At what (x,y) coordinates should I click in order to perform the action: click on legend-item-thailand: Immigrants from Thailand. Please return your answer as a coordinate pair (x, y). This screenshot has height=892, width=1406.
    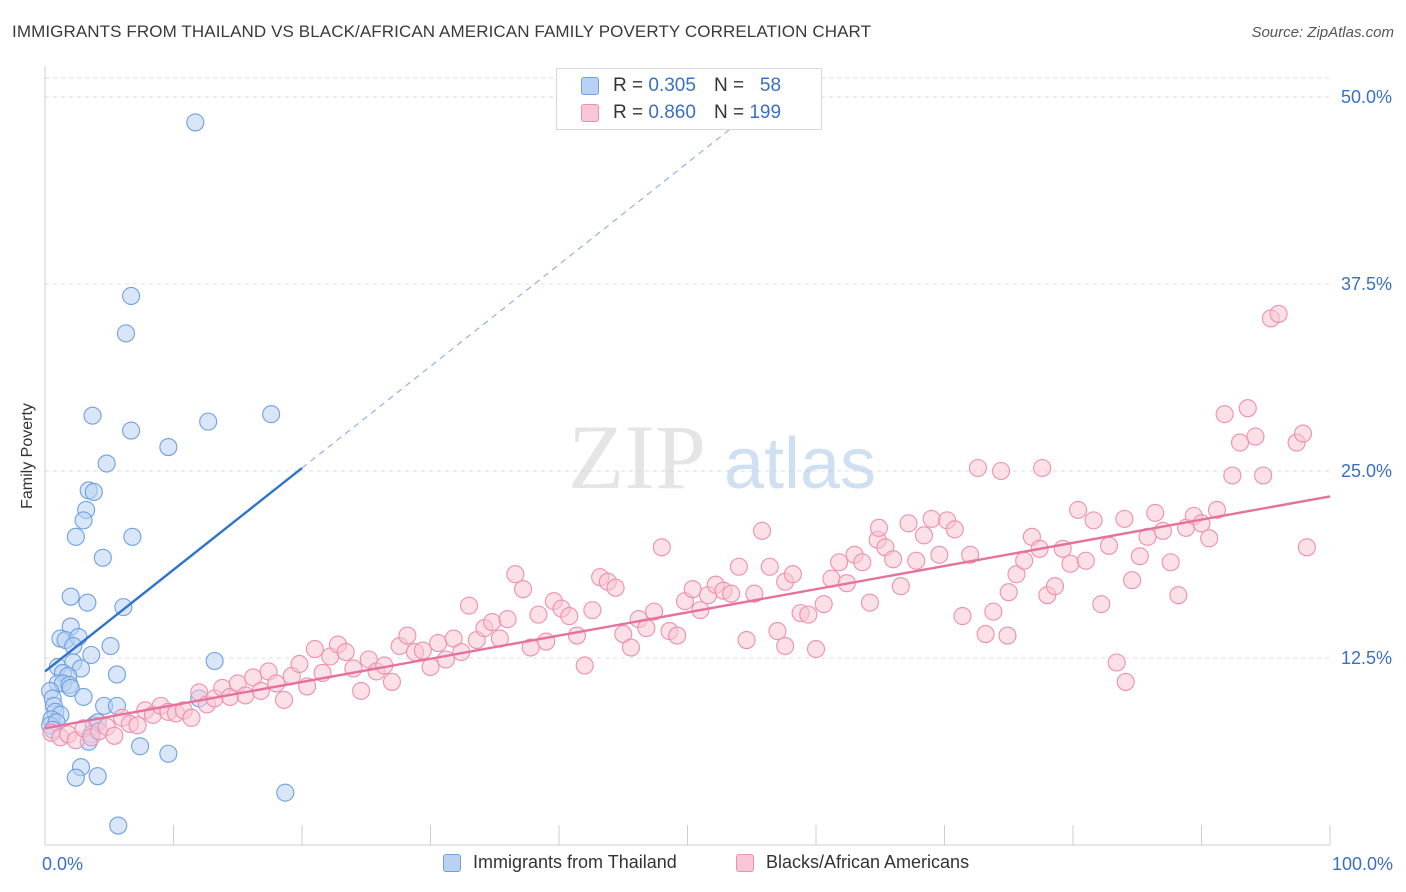
    Looking at the image, I should click on (560, 862).